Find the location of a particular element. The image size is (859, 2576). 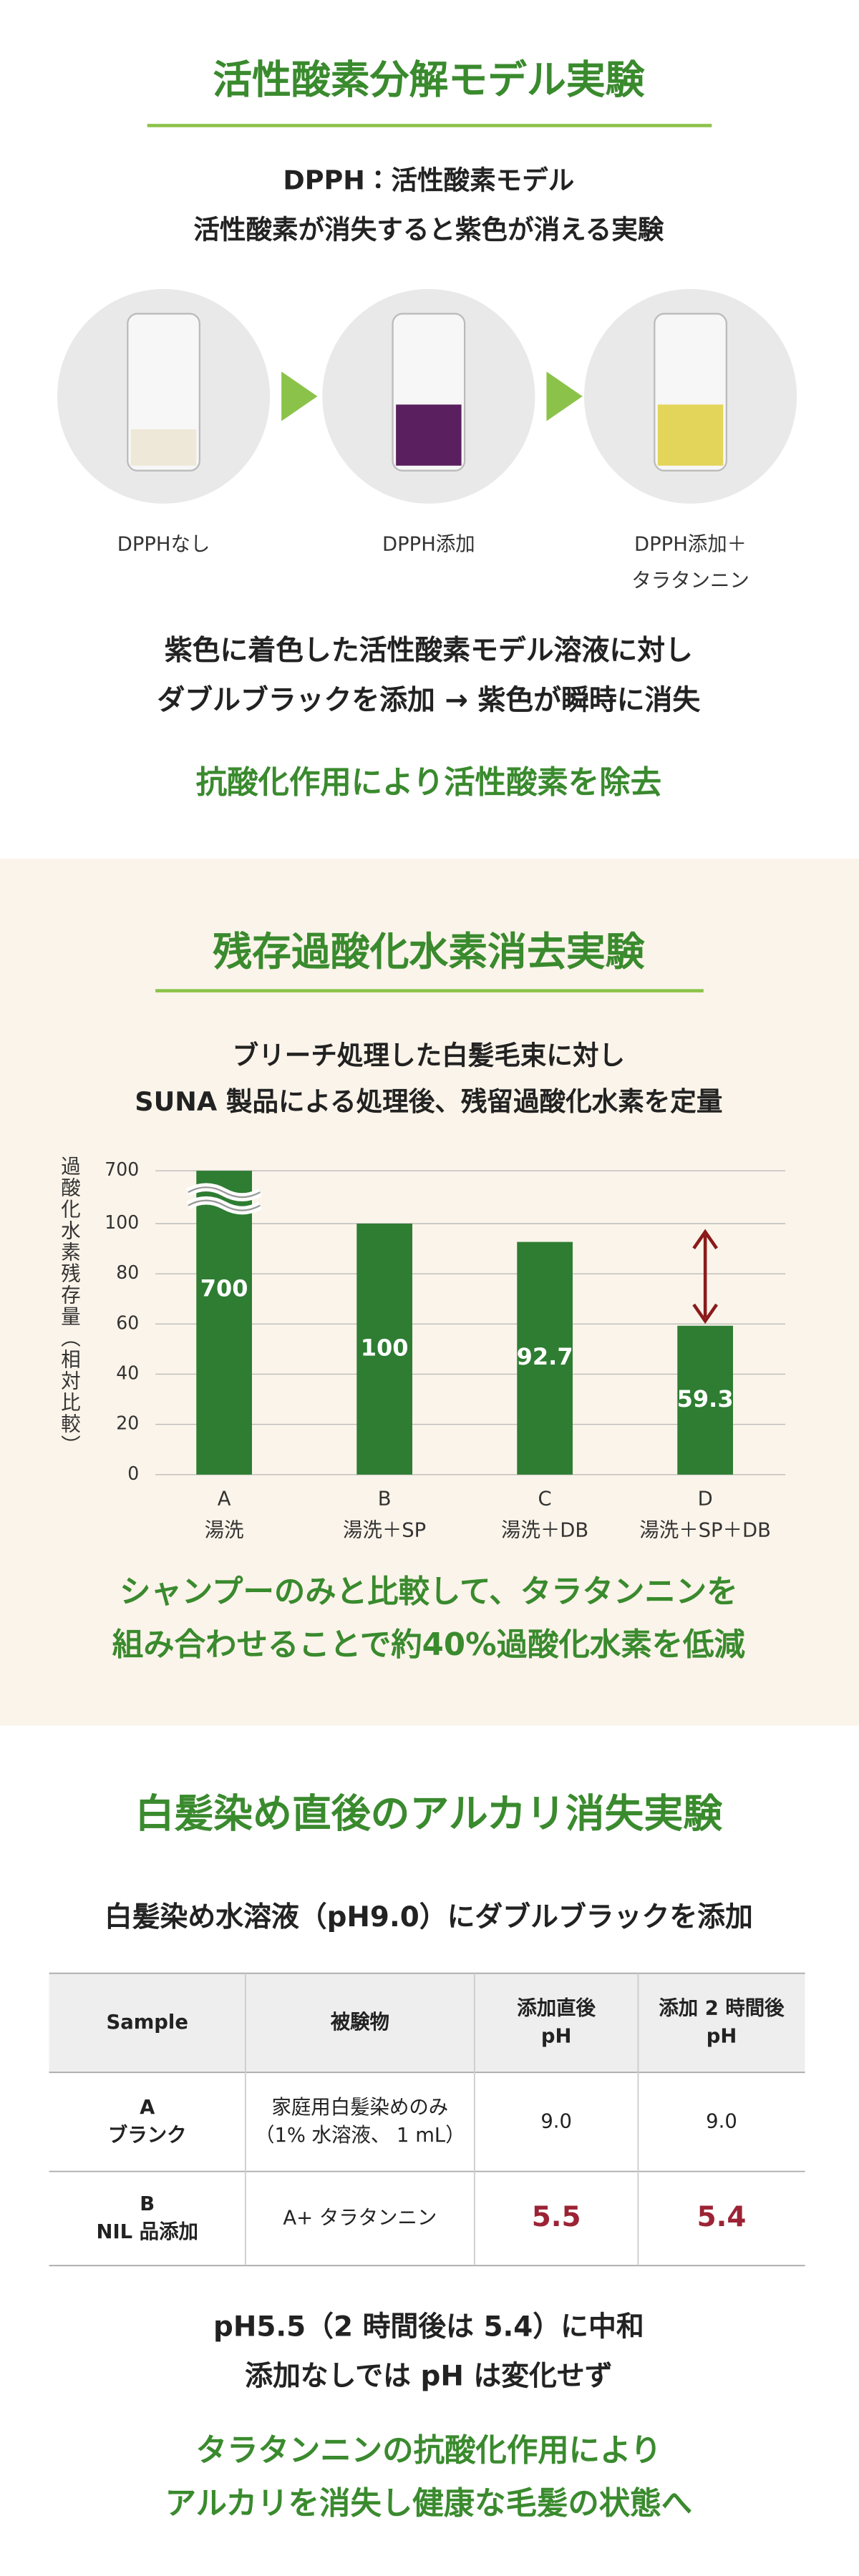

caption: DPPHなし is located at coordinates (163, 543).